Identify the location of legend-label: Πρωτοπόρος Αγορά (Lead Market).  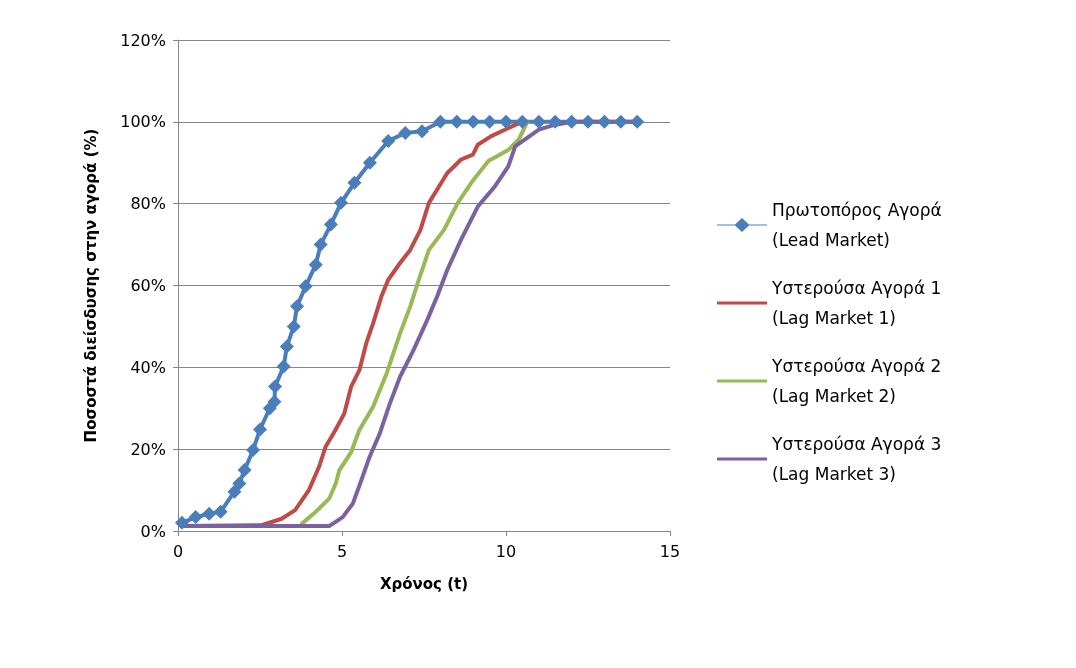
(860, 225).